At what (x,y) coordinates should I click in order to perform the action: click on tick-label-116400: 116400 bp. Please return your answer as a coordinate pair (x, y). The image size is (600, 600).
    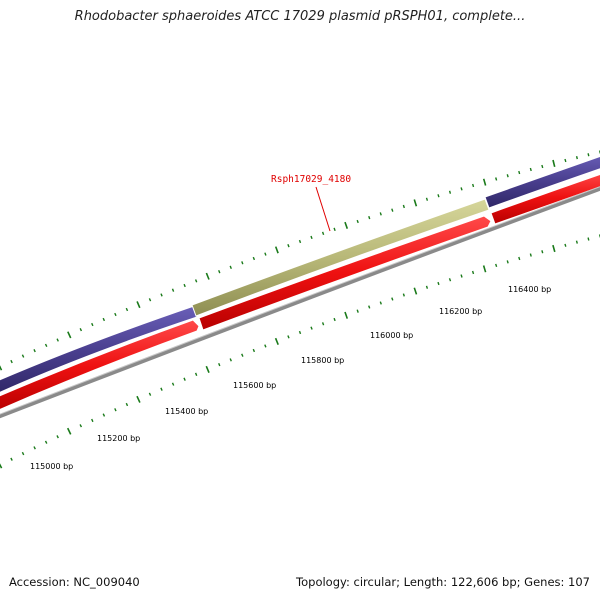
    Looking at the image, I should click on (529, 289).